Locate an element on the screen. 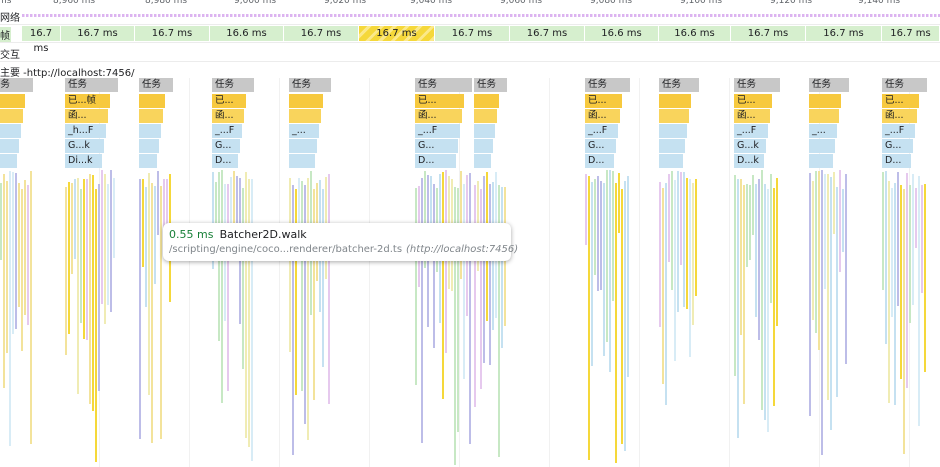 This screenshot has width=940, height=467. task-block: 任务 已... 函... _...F G...k D...k is located at coordinates (757, 272).